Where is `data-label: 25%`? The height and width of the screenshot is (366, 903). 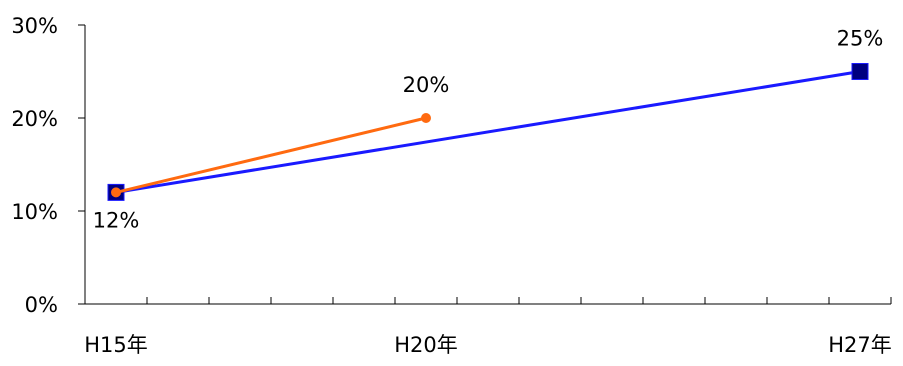
data-label: 25% is located at coordinates (860, 39).